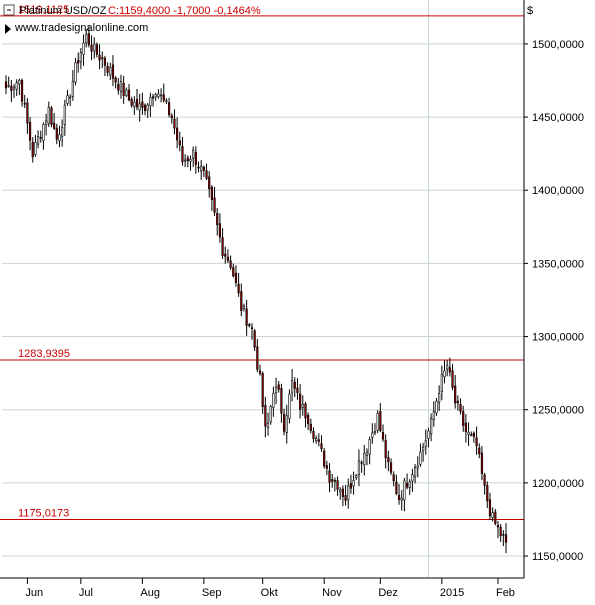 The height and width of the screenshot is (605, 595). What do you see at coordinates (505, 593) in the screenshot?
I see `x-tick-label-8: Feb` at bounding box center [505, 593].